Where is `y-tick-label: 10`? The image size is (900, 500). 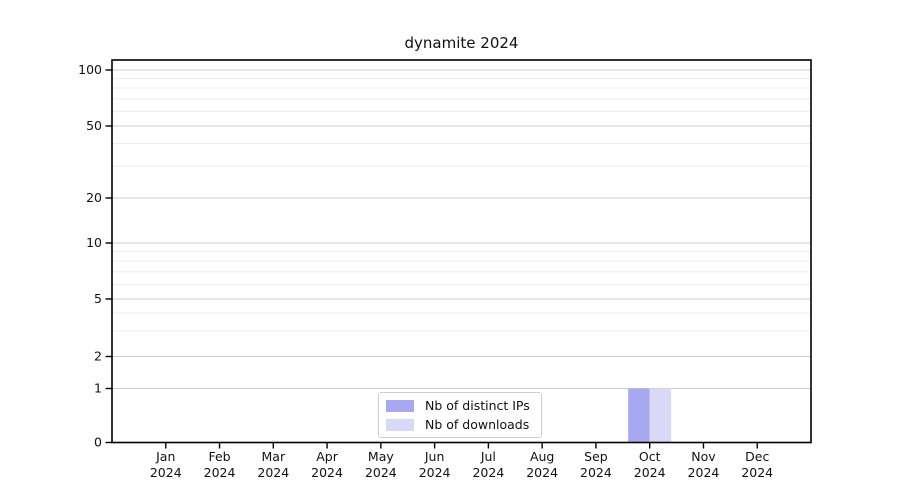
y-tick-label: 10 is located at coordinates (94, 242).